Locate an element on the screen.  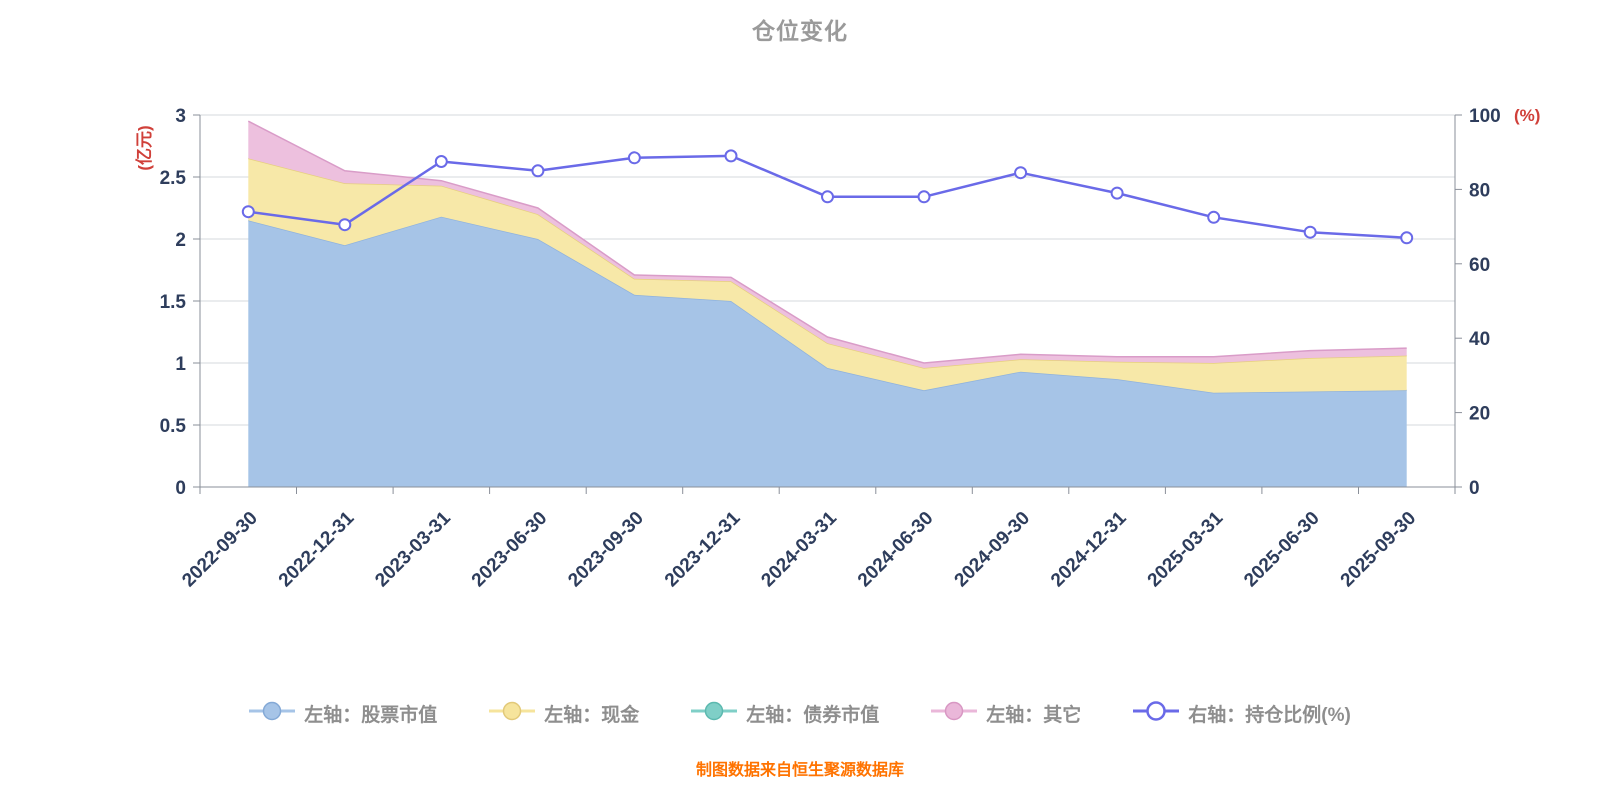
right-axis-tick-label: 100 is located at coordinates (1485, 116).